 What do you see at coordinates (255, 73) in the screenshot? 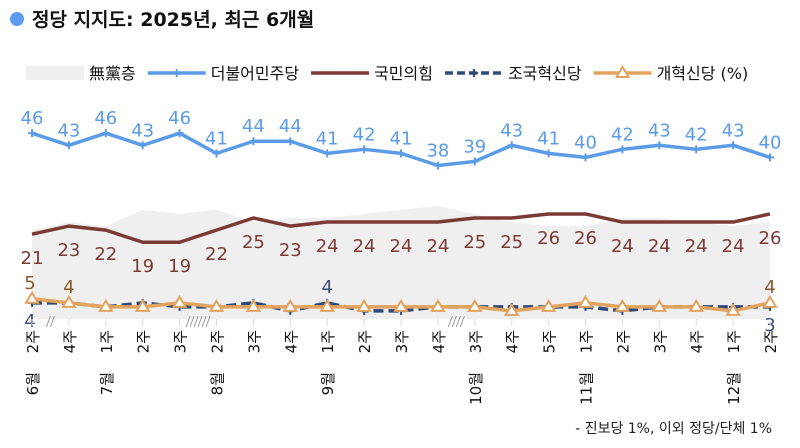
I see `legend-label: 더불어민주당` at bounding box center [255, 73].